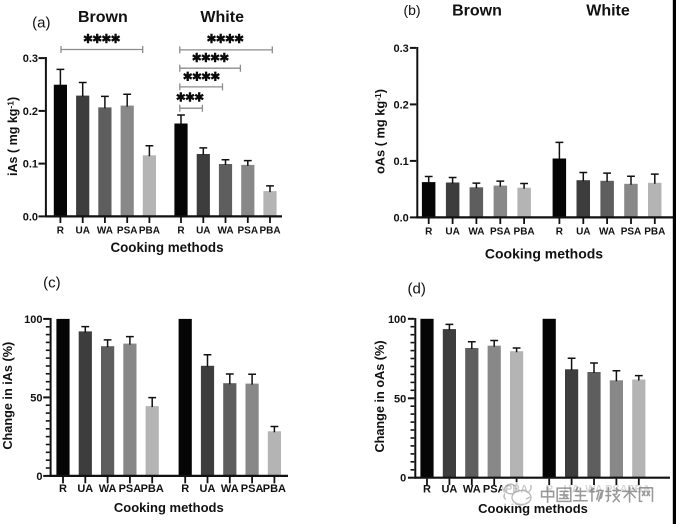 The image size is (676, 524). I want to click on svg-text: iAs ( mg kg-1), so click(12, 136).